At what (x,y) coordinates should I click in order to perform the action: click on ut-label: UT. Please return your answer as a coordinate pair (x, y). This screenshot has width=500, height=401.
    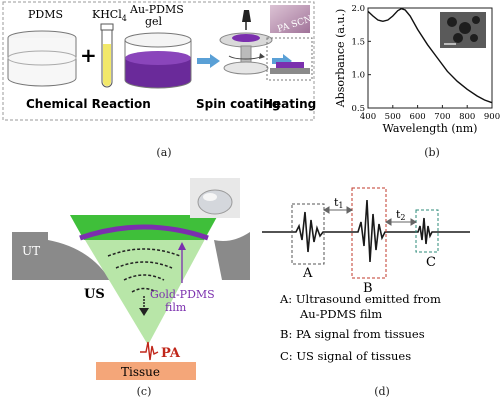
    Looking at the image, I should click on (31, 251).